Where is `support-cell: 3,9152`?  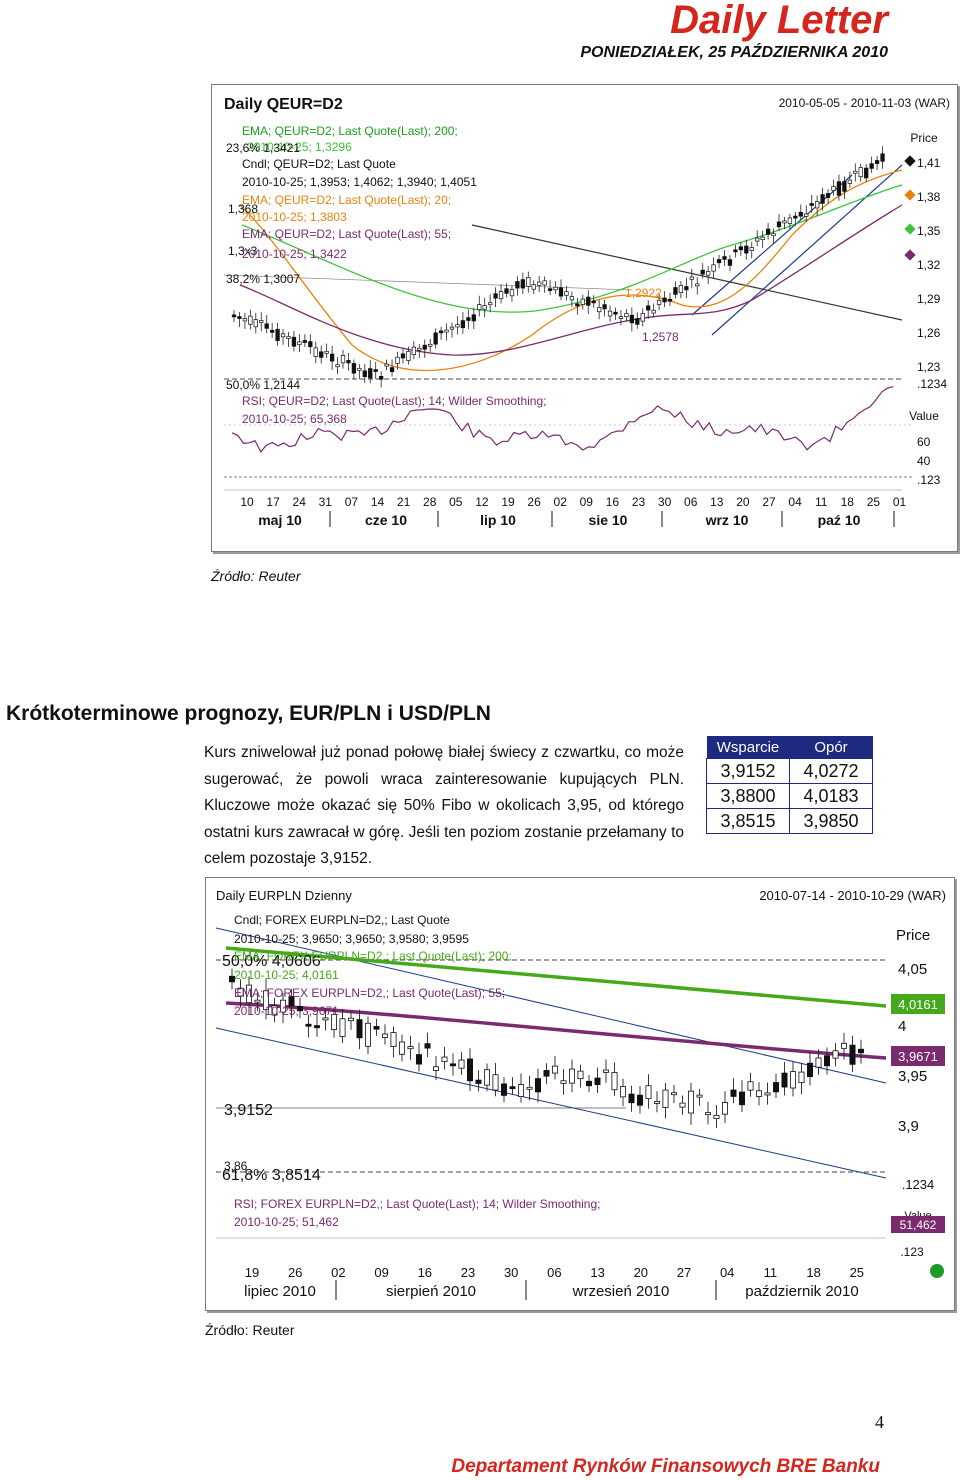
support-cell: 3,9152 is located at coordinates (748, 771).